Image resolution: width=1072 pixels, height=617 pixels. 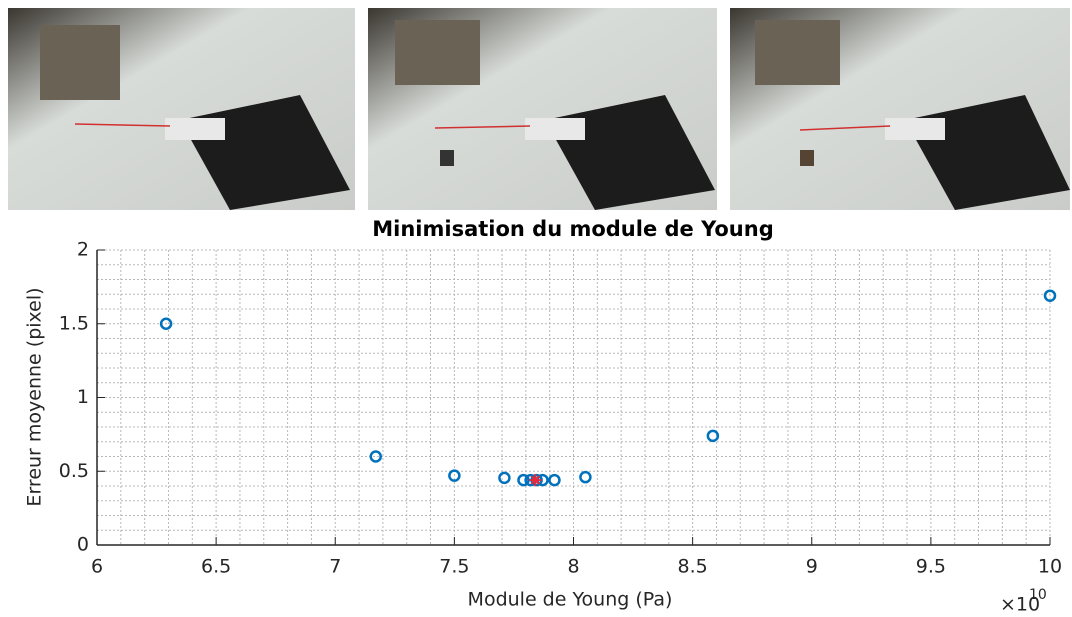 What do you see at coordinates (74, 471) in the screenshot?
I see `y-tick-label: 0.5` at bounding box center [74, 471].